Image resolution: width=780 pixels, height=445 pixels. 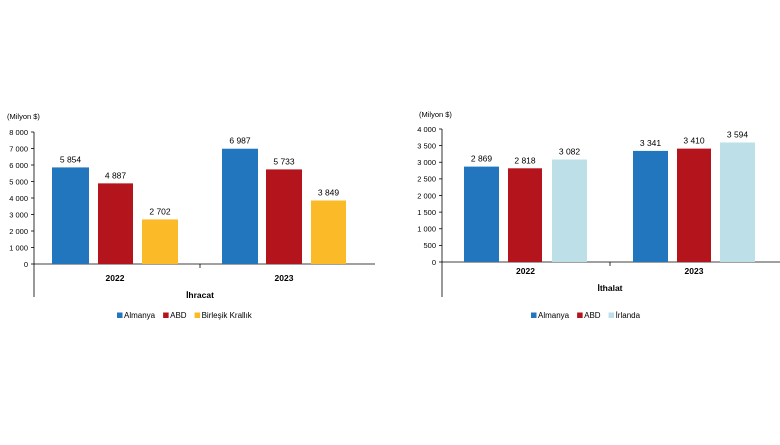 What do you see at coordinates (116, 175) in the screenshot?
I see `chart1-data-label: 4 887` at bounding box center [116, 175].